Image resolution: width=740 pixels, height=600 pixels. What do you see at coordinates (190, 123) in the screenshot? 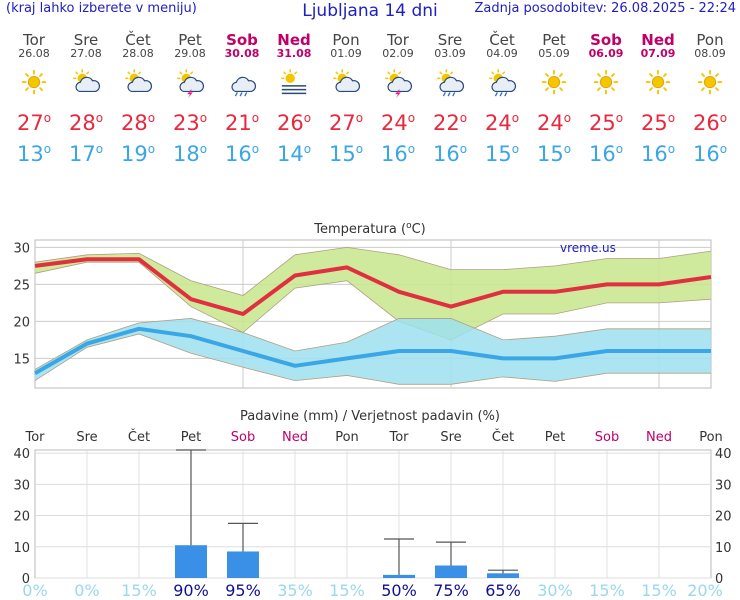
I see `temp-max: 23o` at bounding box center [190, 123].